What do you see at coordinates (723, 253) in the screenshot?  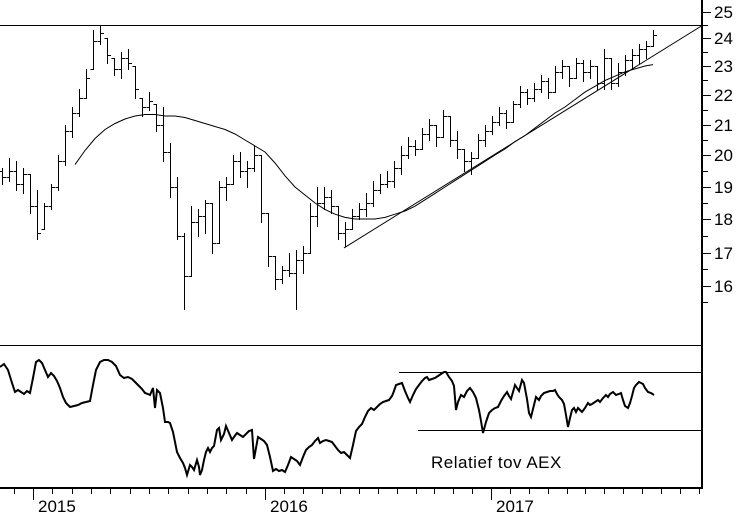 I see `y-axis-label: 17` at bounding box center [723, 253].